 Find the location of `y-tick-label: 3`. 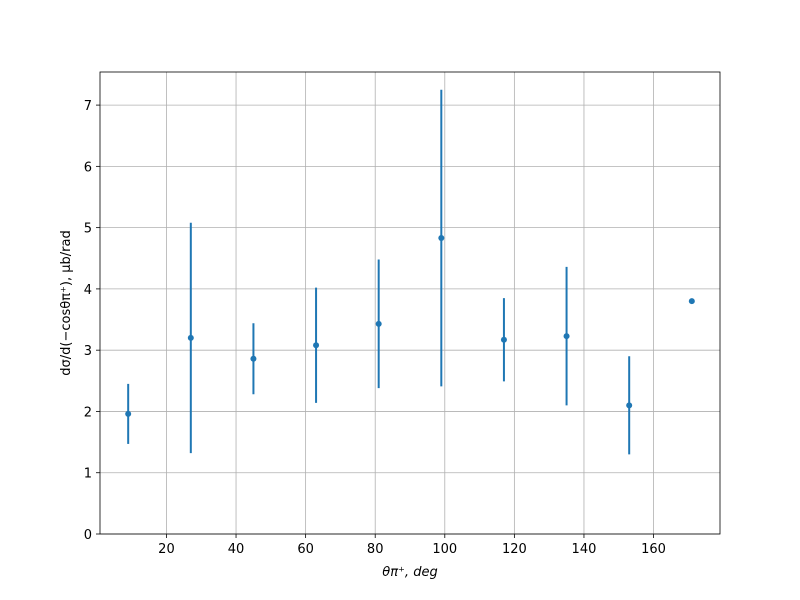

y-tick-label: 3 is located at coordinates (88, 351).